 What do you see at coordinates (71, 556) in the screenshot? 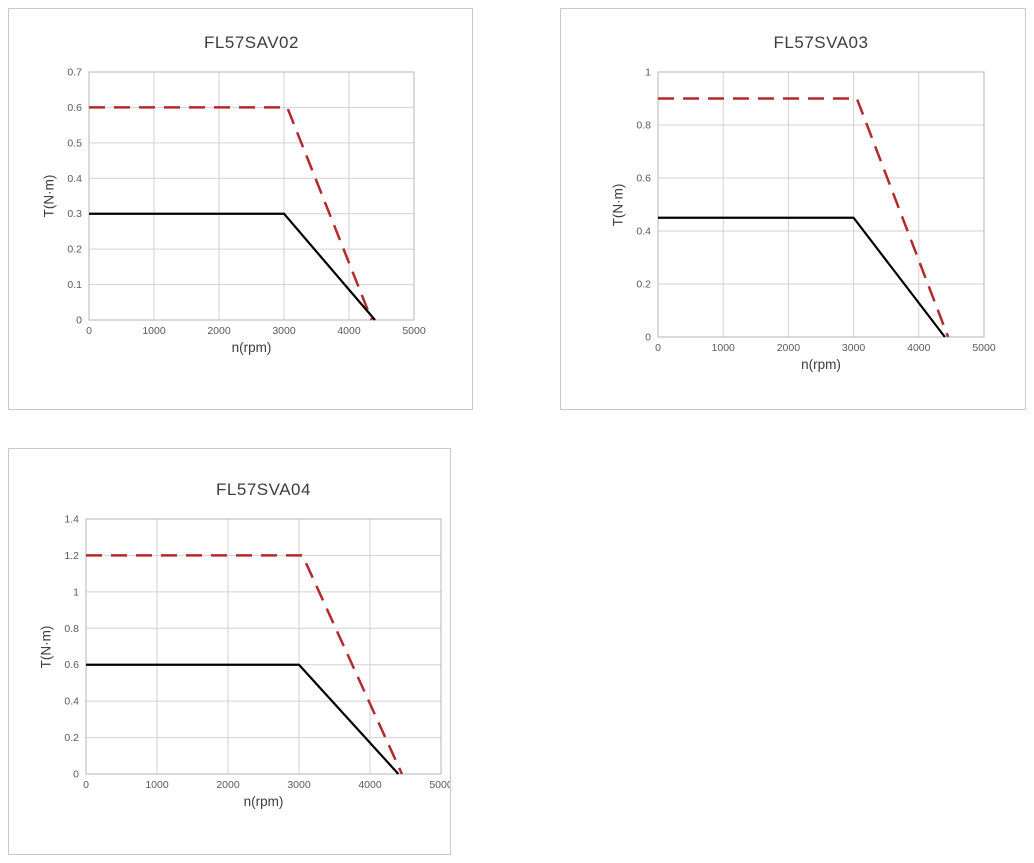
I see `y-tick-label: 1.2` at bounding box center [71, 556].